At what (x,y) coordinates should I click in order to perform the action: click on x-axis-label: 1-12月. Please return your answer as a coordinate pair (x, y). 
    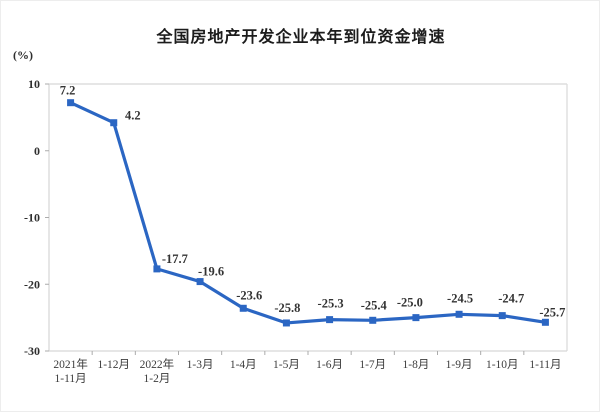
    Looking at the image, I should click on (113, 365).